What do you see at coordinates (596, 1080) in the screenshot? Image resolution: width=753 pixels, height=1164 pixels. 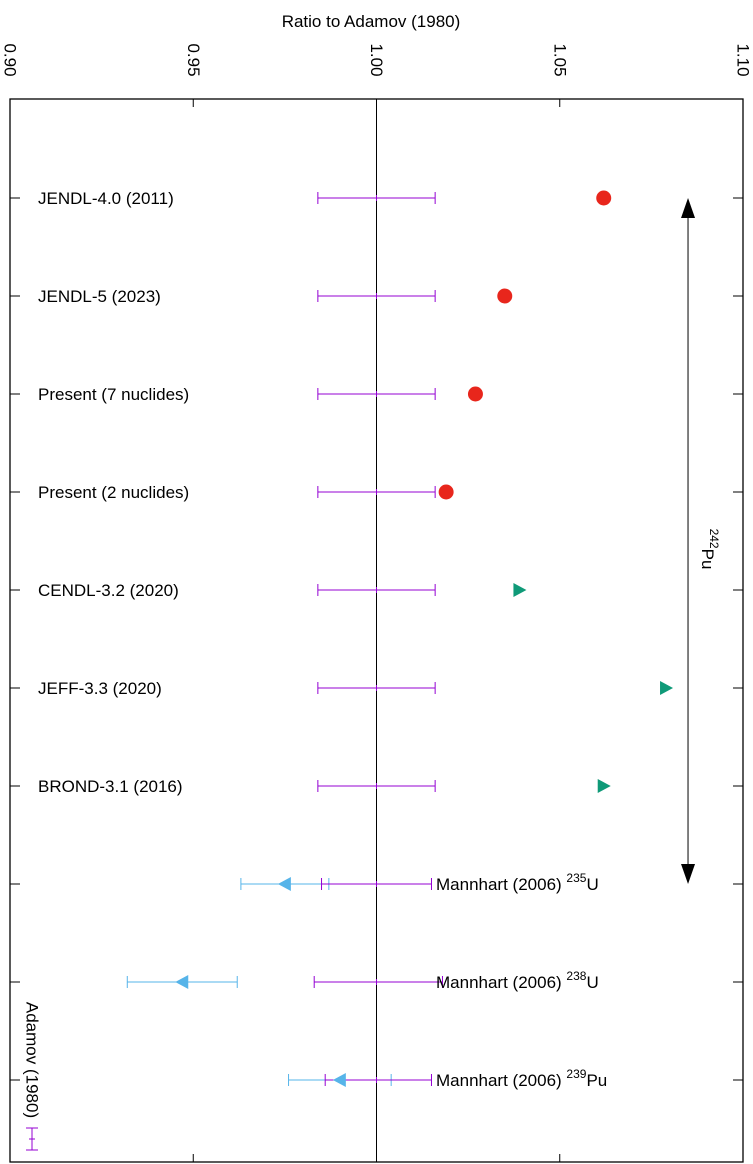 I see `row-label-symbol: Pu` at bounding box center [596, 1080].